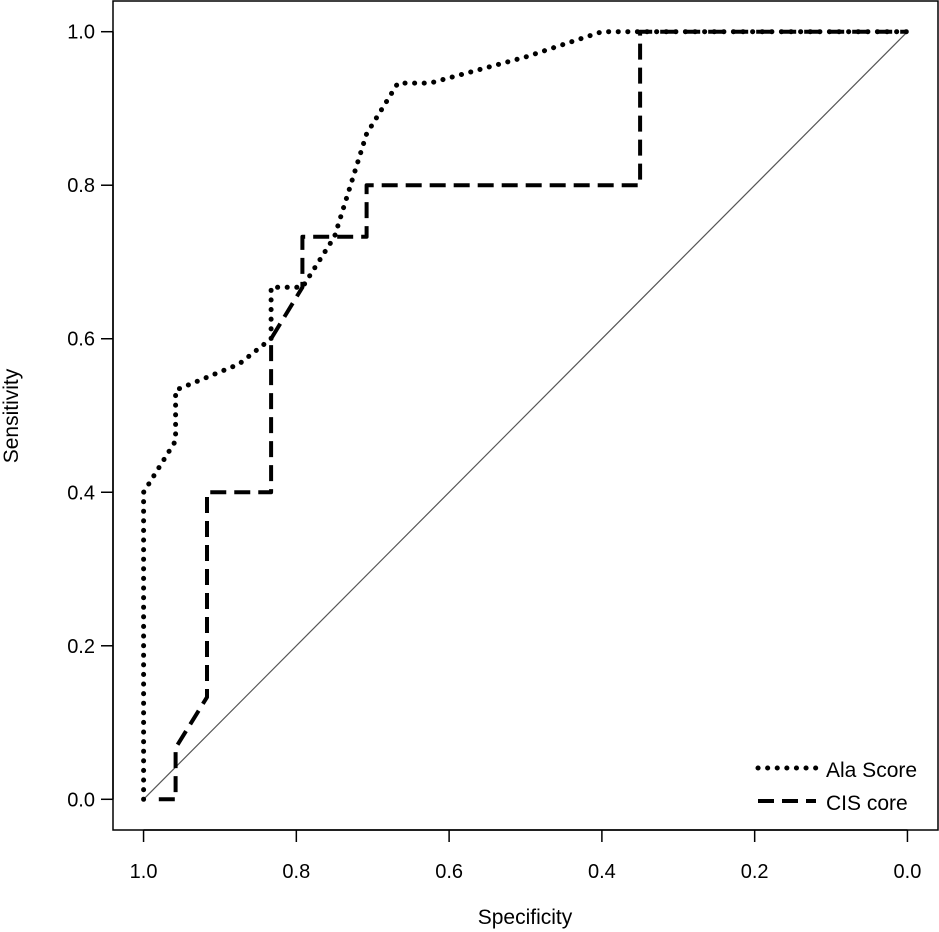  I want to click on y-axis: 0.0 0.2 0.4 0.6 0.8 1.0, so click(90, 416).